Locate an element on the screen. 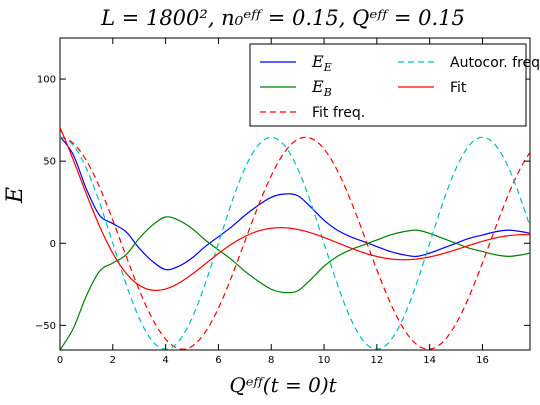 The height and width of the screenshot is (405, 540). legend: EE Autocor. freq. EB Fit Fit freq. is located at coordinates (394, 85).